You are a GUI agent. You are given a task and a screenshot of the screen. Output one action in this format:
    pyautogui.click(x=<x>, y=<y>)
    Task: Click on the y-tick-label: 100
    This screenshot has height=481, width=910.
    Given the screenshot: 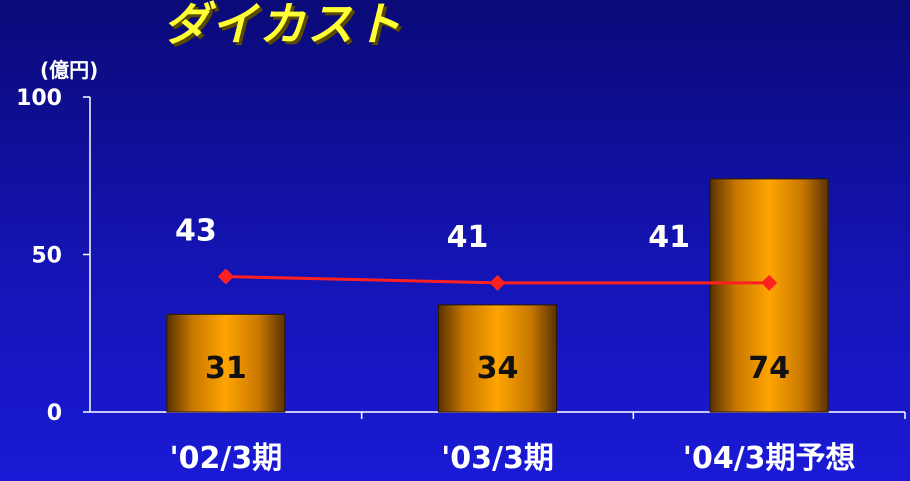 What is the action you would take?
    pyautogui.click(x=39, y=98)
    